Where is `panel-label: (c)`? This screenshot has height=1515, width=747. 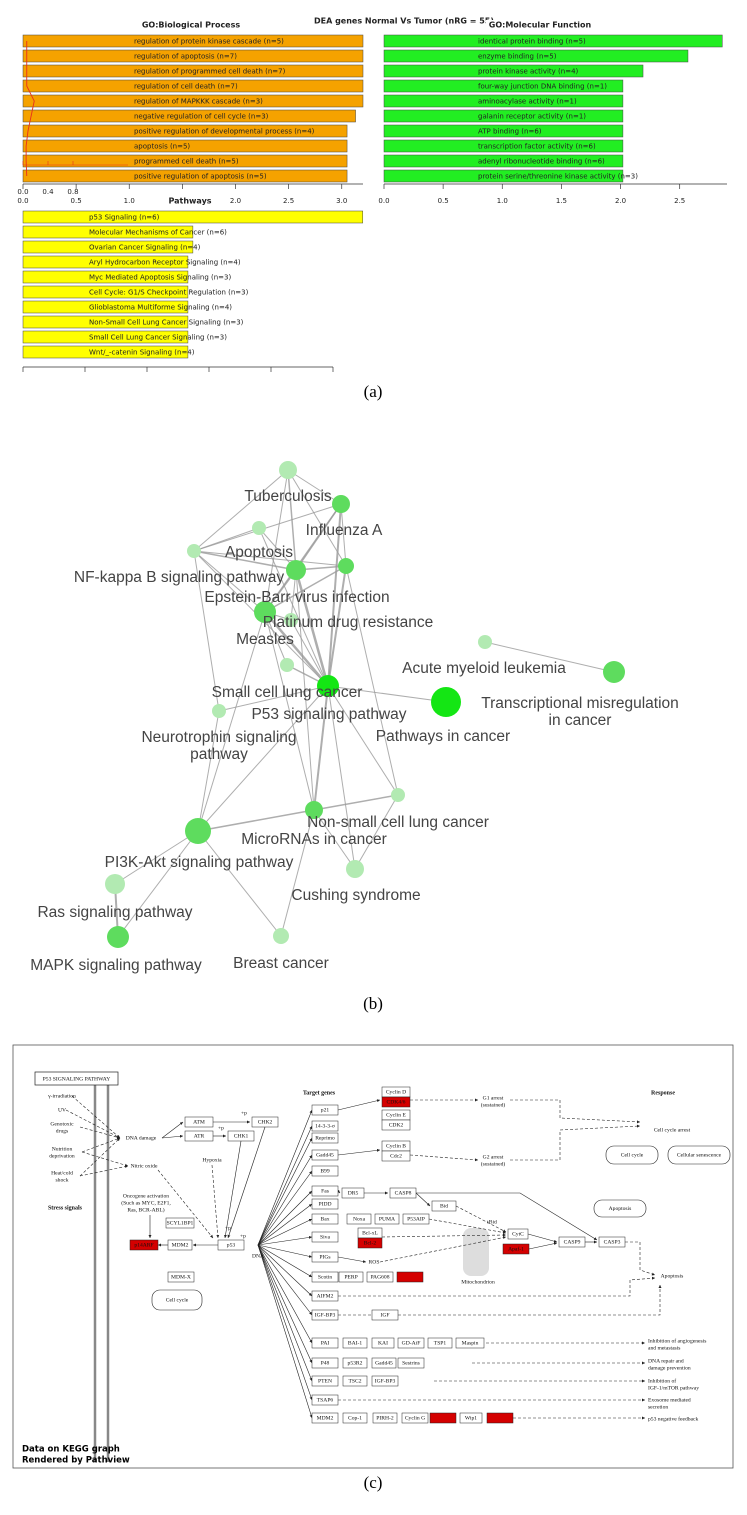 panel-label: (c) is located at coordinates (373, 1482).